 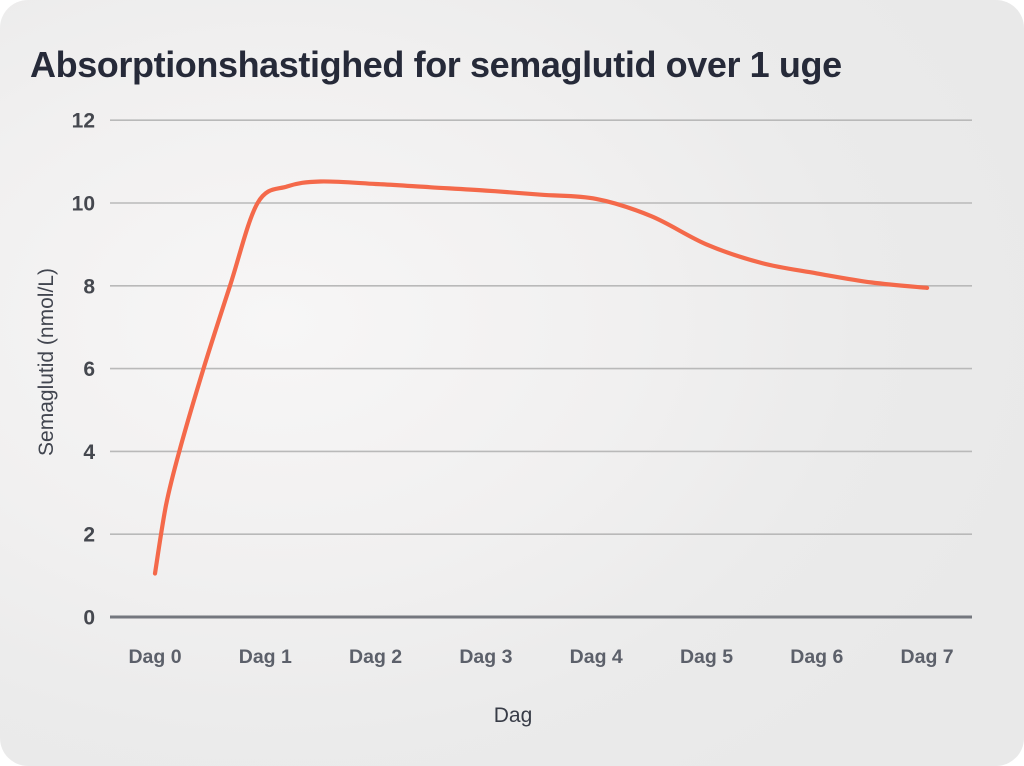 I want to click on y-tick-label: 0, so click(x=89, y=618).